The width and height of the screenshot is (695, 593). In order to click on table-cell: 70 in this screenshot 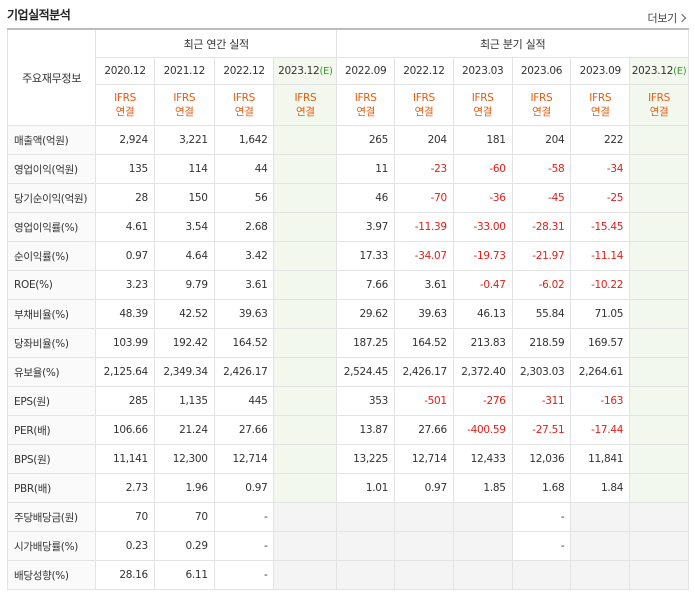, I will do `click(125, 517)`.